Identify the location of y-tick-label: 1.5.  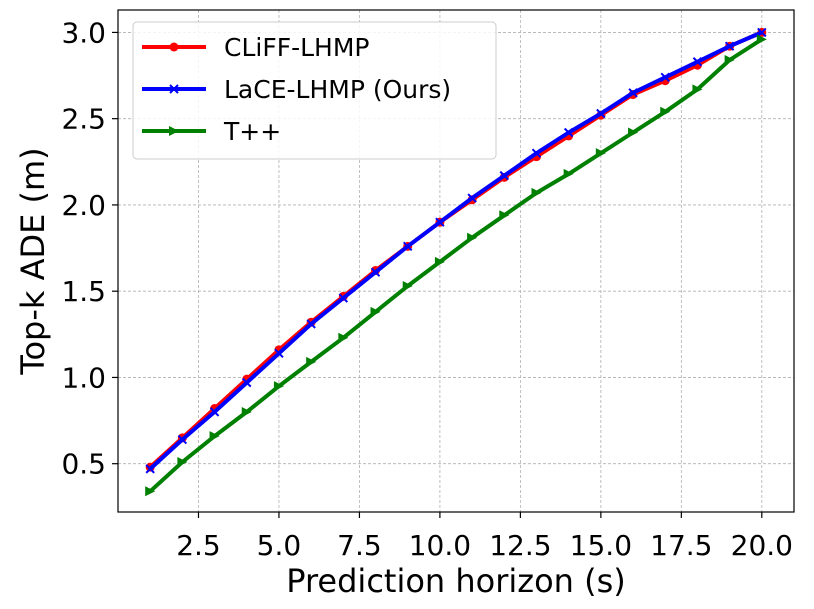
(83, 291).